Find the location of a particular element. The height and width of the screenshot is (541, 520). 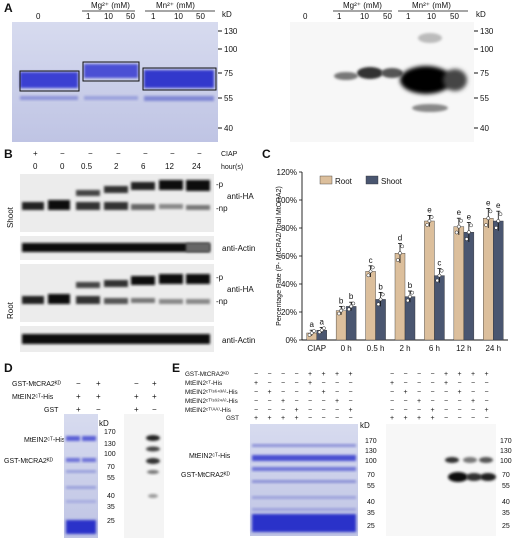

row-label: MtEIN2ᶜᵀ⁽ˢ⁹²⁴ᴬ⁾-His is located at coordinates (211, 401).